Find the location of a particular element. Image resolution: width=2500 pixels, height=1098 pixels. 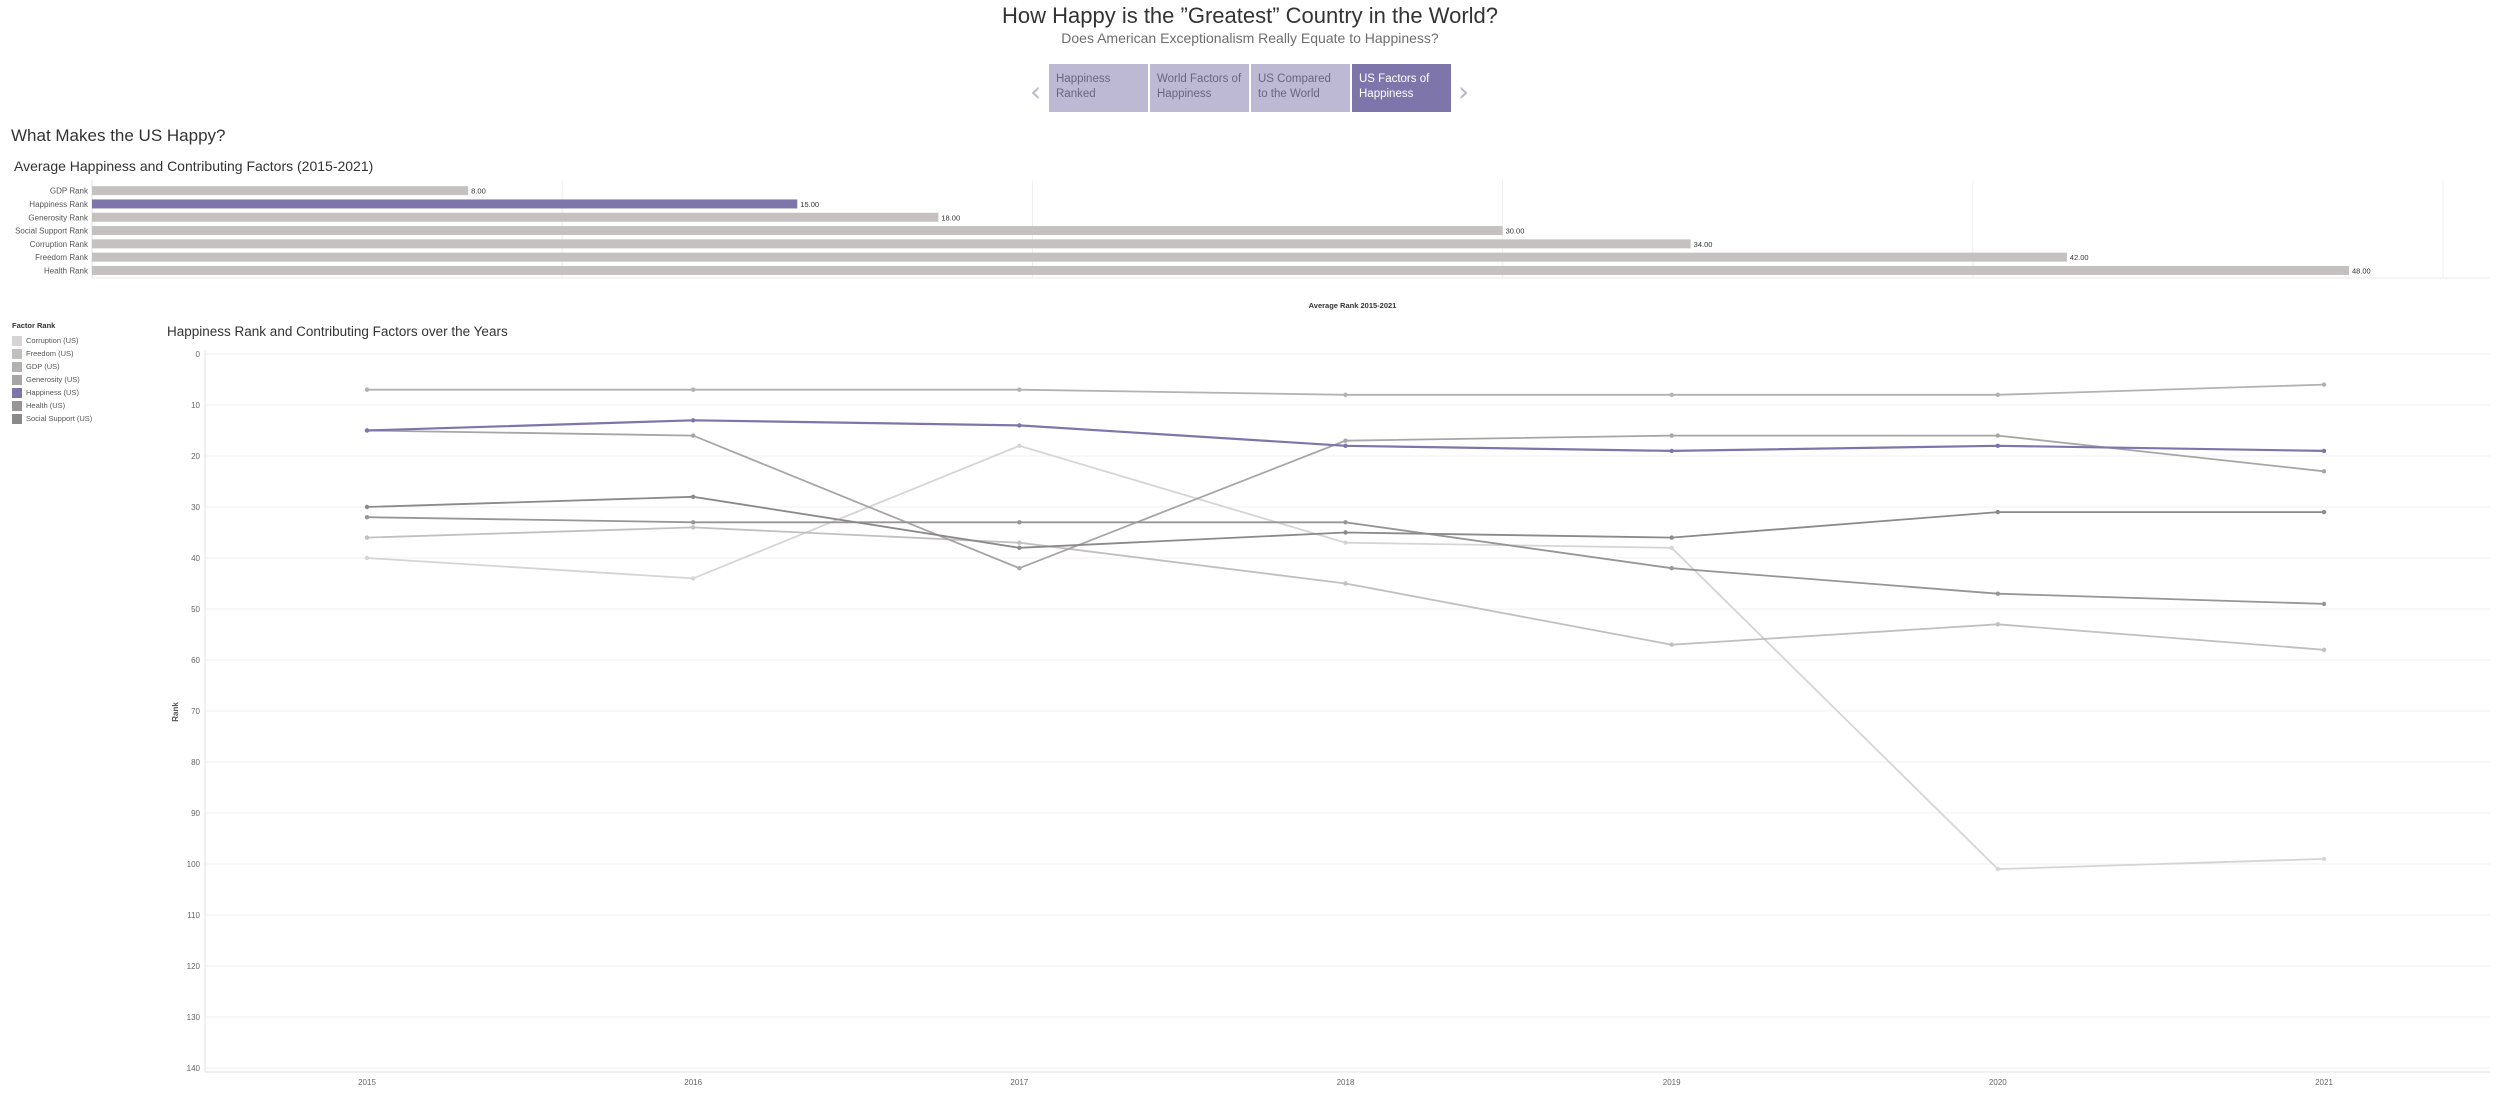

section-title: What Makes the US Happy? is located at coordinates (118, 135).